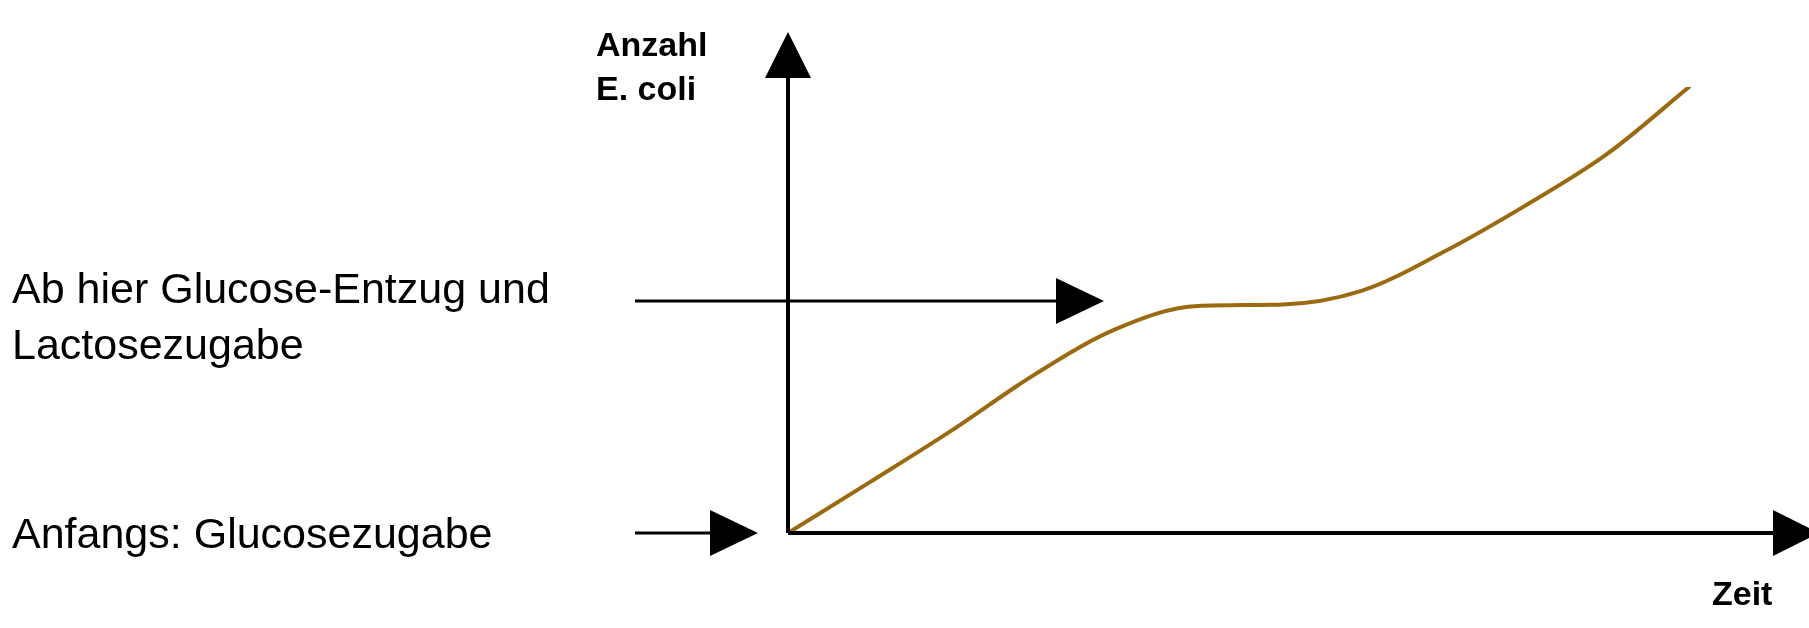 The image size is (1809, 628). I want to click on text: Ab hier Glucose-Entzug und Lactosezugabe, so click(281, 316).